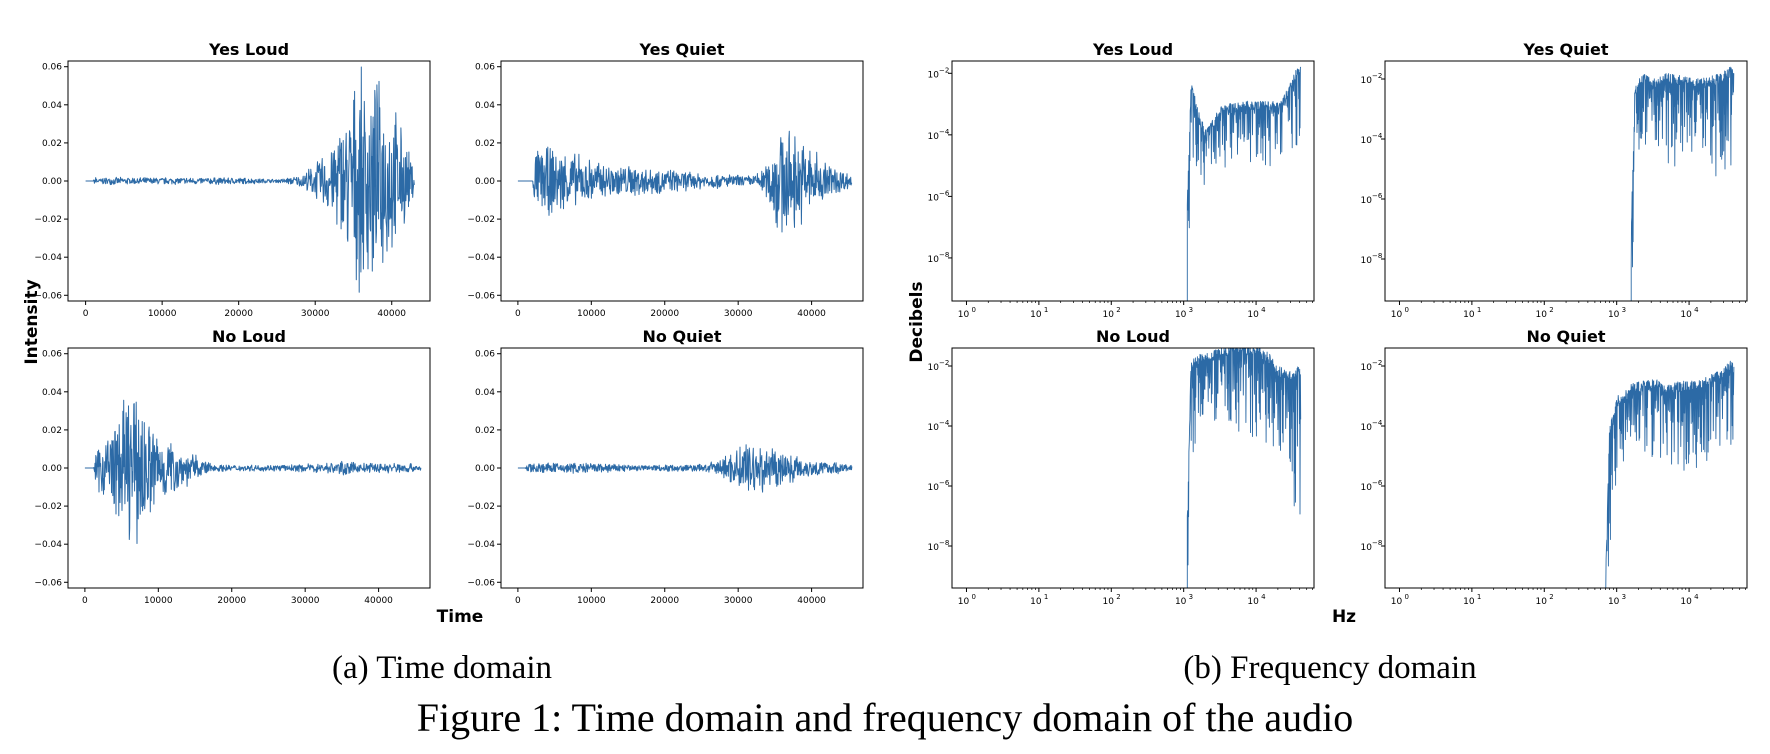  I want to click on freq-xlabel: Hz, so click(1344, 617).